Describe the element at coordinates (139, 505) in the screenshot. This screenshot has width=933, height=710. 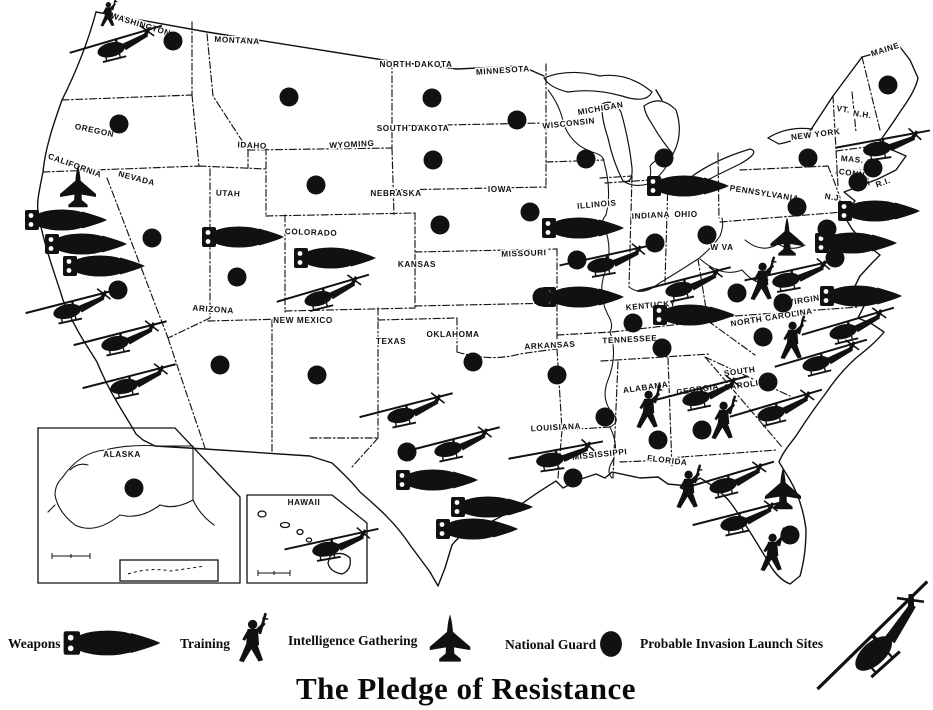
I see `alaska-inset` at that location.